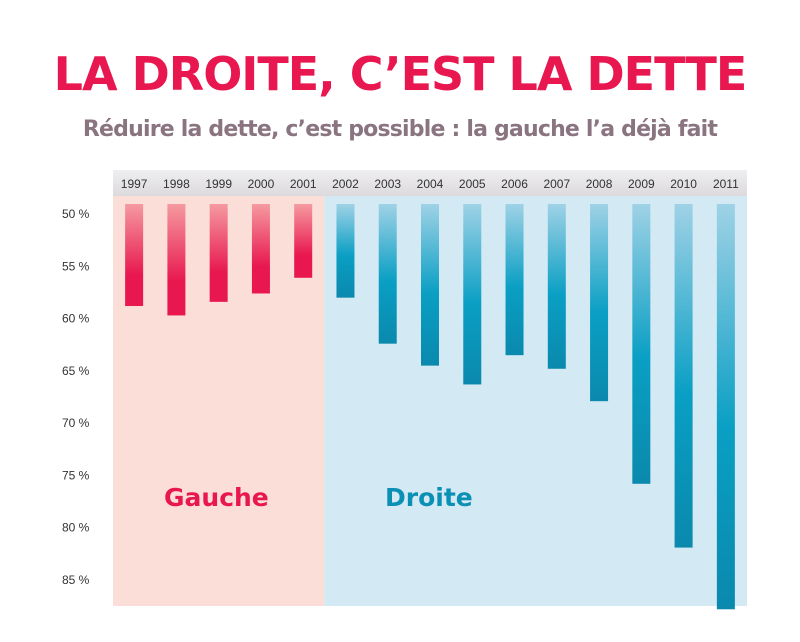  Describe the element at coordinates (683, 376) in the screenshot. I see `bar-2010` at that location.